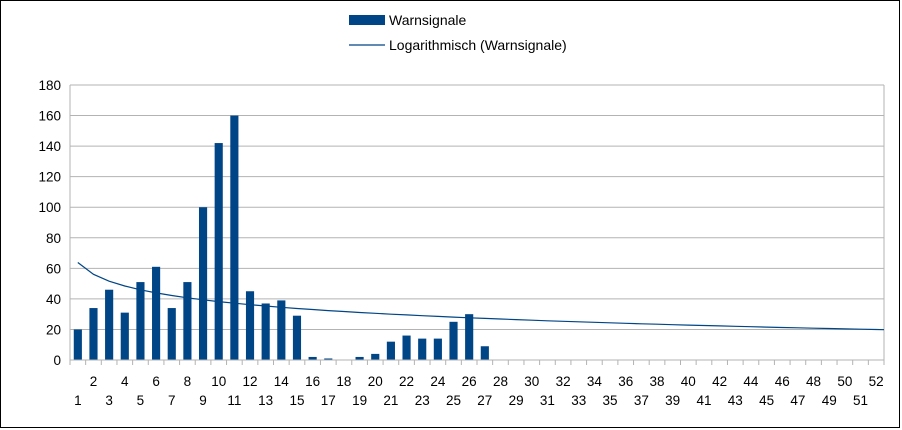 This screenshot has width=902, height=430. Describe the element at coordinates (516, 400) in the screenshot. I see `x-tick-label: 29` at that location.